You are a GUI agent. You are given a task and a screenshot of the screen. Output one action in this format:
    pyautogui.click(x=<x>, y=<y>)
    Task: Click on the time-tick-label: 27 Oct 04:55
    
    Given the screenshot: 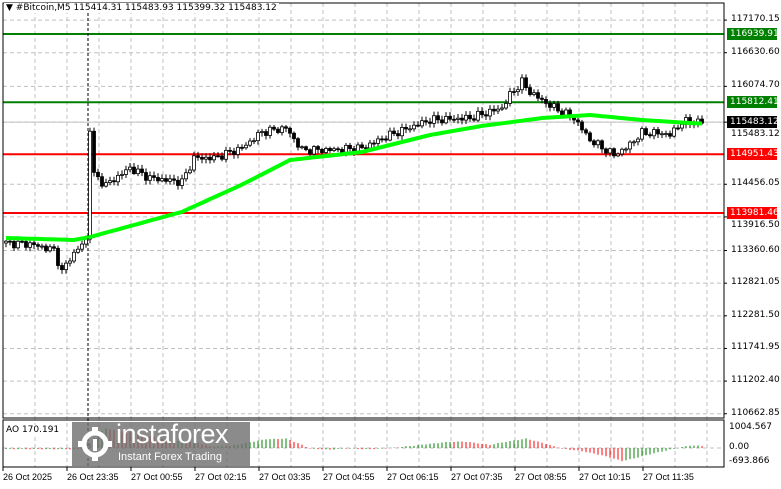 What is the action you would take?
    pyautogui.click(x=349, y=477)
    